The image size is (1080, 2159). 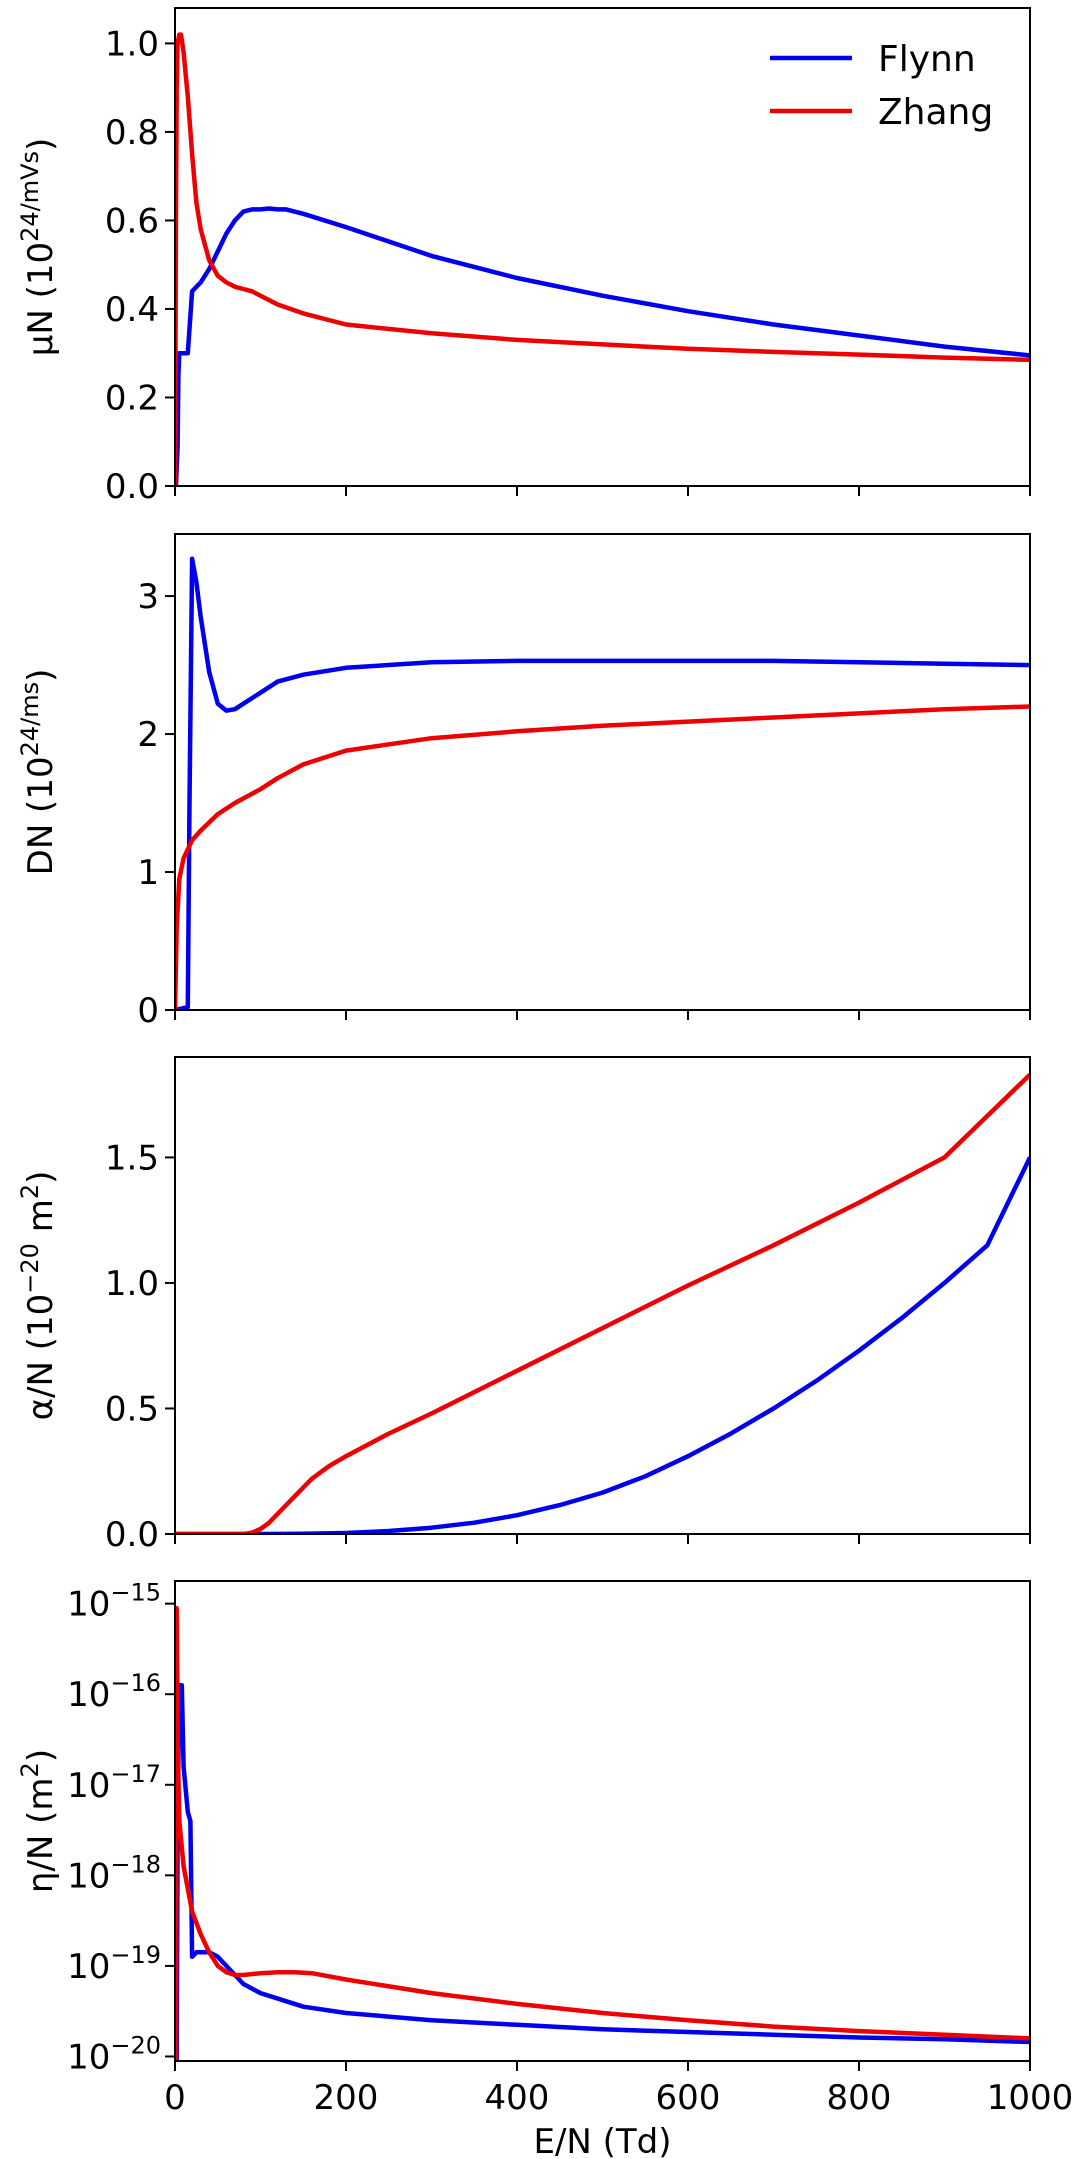 I want to click on y-tick-label: 10−20, so click(x=114, y=2054).